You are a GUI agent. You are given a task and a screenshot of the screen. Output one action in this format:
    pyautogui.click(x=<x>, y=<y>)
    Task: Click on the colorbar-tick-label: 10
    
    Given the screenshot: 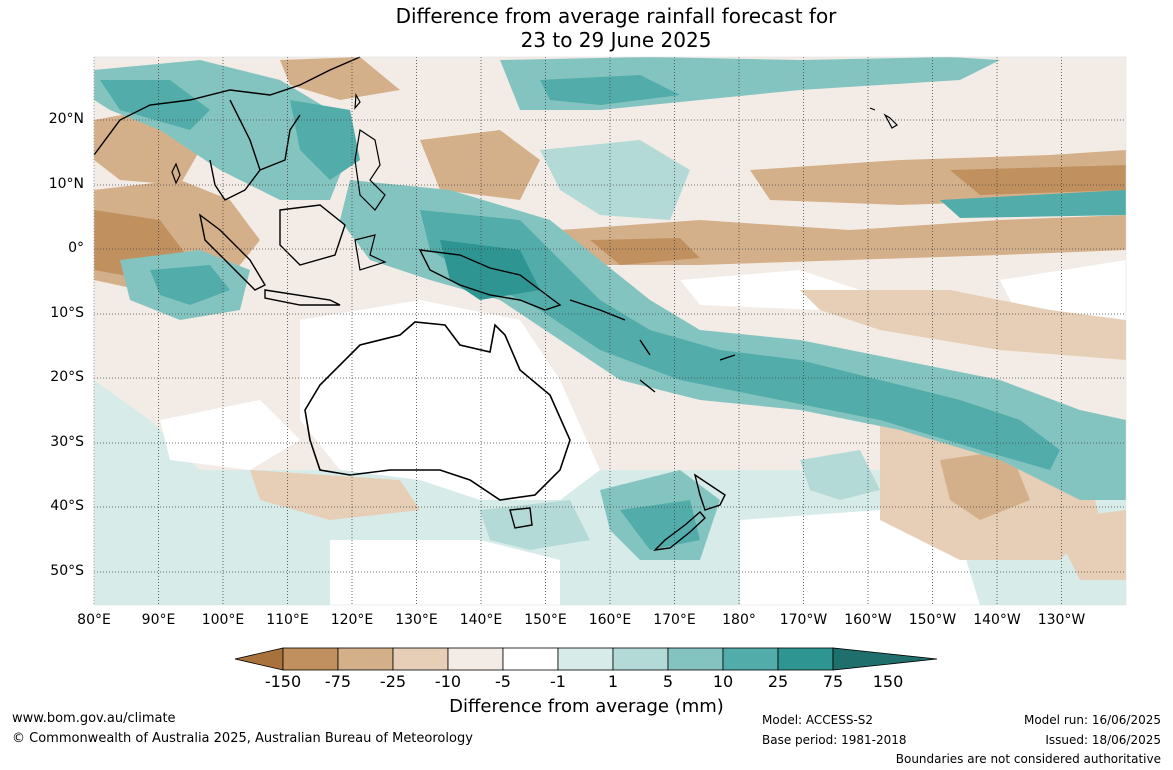 What is the action you would take?
    pyautogui.click(x=723, y=681)
    